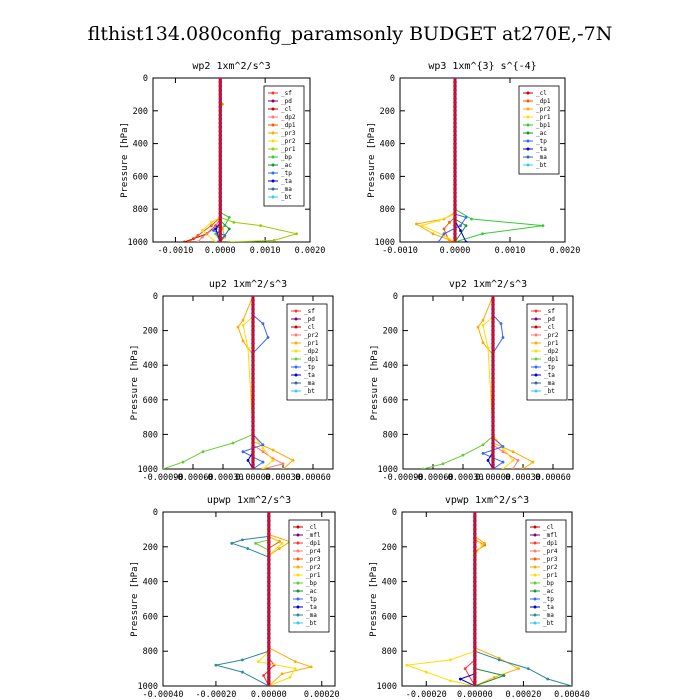 The width and height of the screenshot is (700, 700). I want to click on x-tick-label: -0.00020, so click(215, 695).